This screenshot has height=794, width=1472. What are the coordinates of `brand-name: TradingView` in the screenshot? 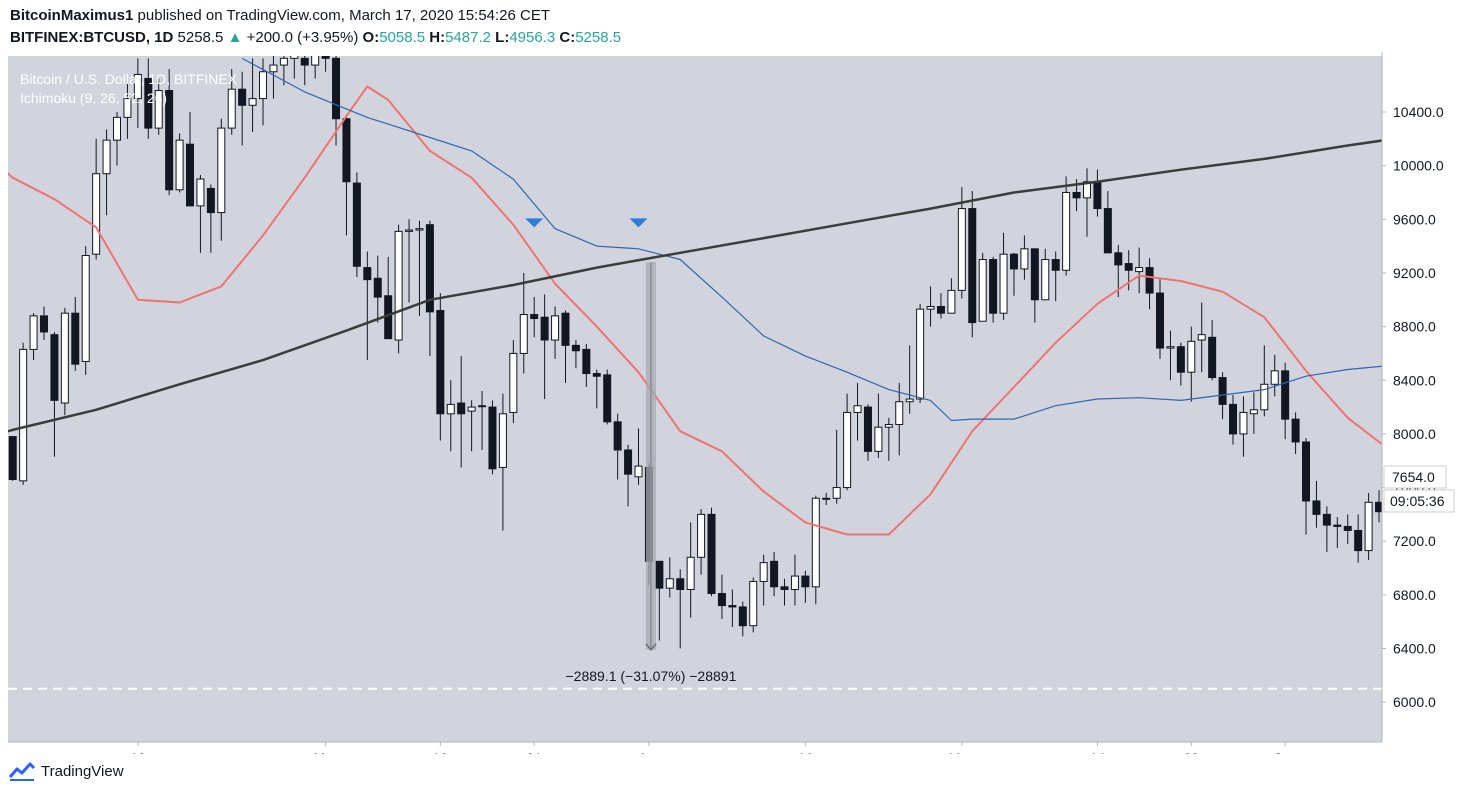 It's located at (82, 771).